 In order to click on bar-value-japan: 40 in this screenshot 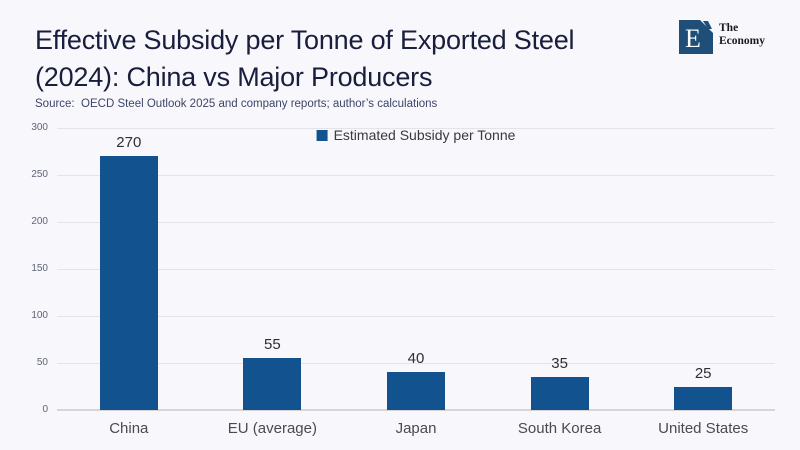, I will do `click(416, 359)`.